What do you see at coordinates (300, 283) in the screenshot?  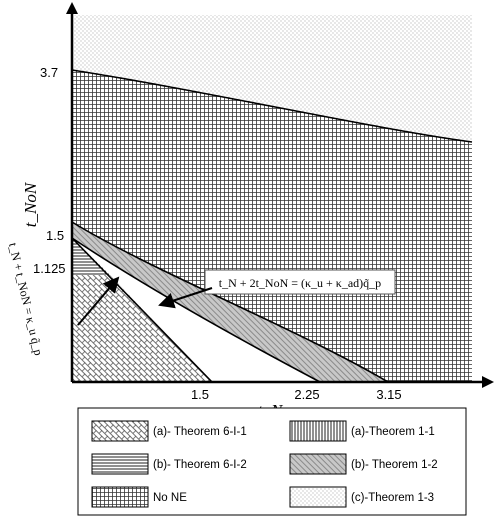 I see `band-equation-text: t_N + 2t_NoN = (κ_u + κ_ad)q̃_p` at bounding box center [300, 283].